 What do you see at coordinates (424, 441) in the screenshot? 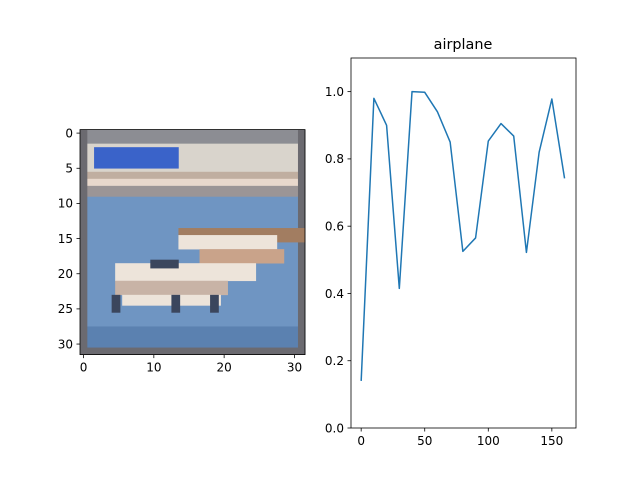
I see `chart-x-tick-label: 50` at bounding box center [424, 441].